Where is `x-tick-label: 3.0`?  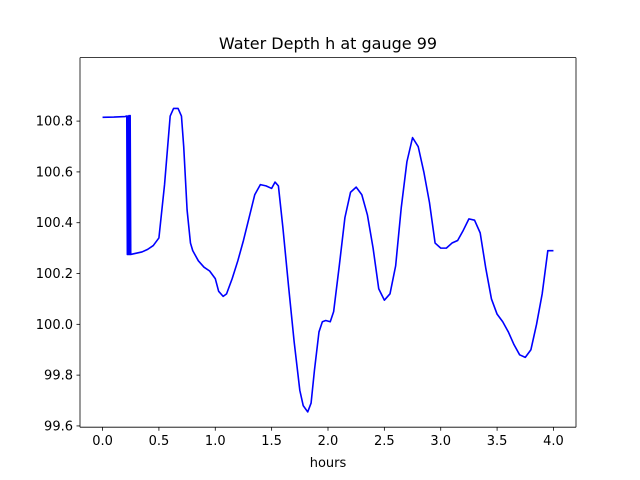
x-tick-label: 3.0 is located at coordinates (440, 441).